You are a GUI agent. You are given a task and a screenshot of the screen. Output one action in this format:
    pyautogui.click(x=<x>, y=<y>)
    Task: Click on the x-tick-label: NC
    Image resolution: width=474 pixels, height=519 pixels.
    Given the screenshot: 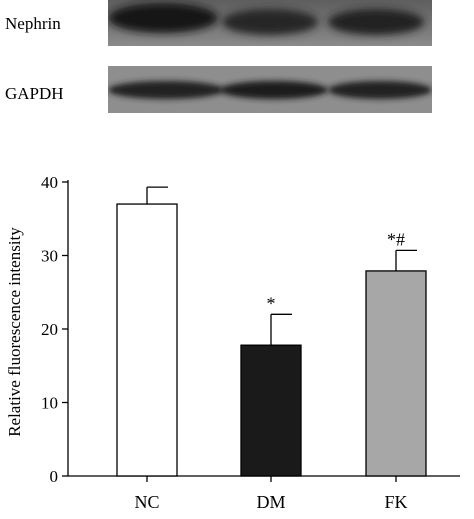 What is the action you would take?
    pyautogui.click(x=146, y=502)
    